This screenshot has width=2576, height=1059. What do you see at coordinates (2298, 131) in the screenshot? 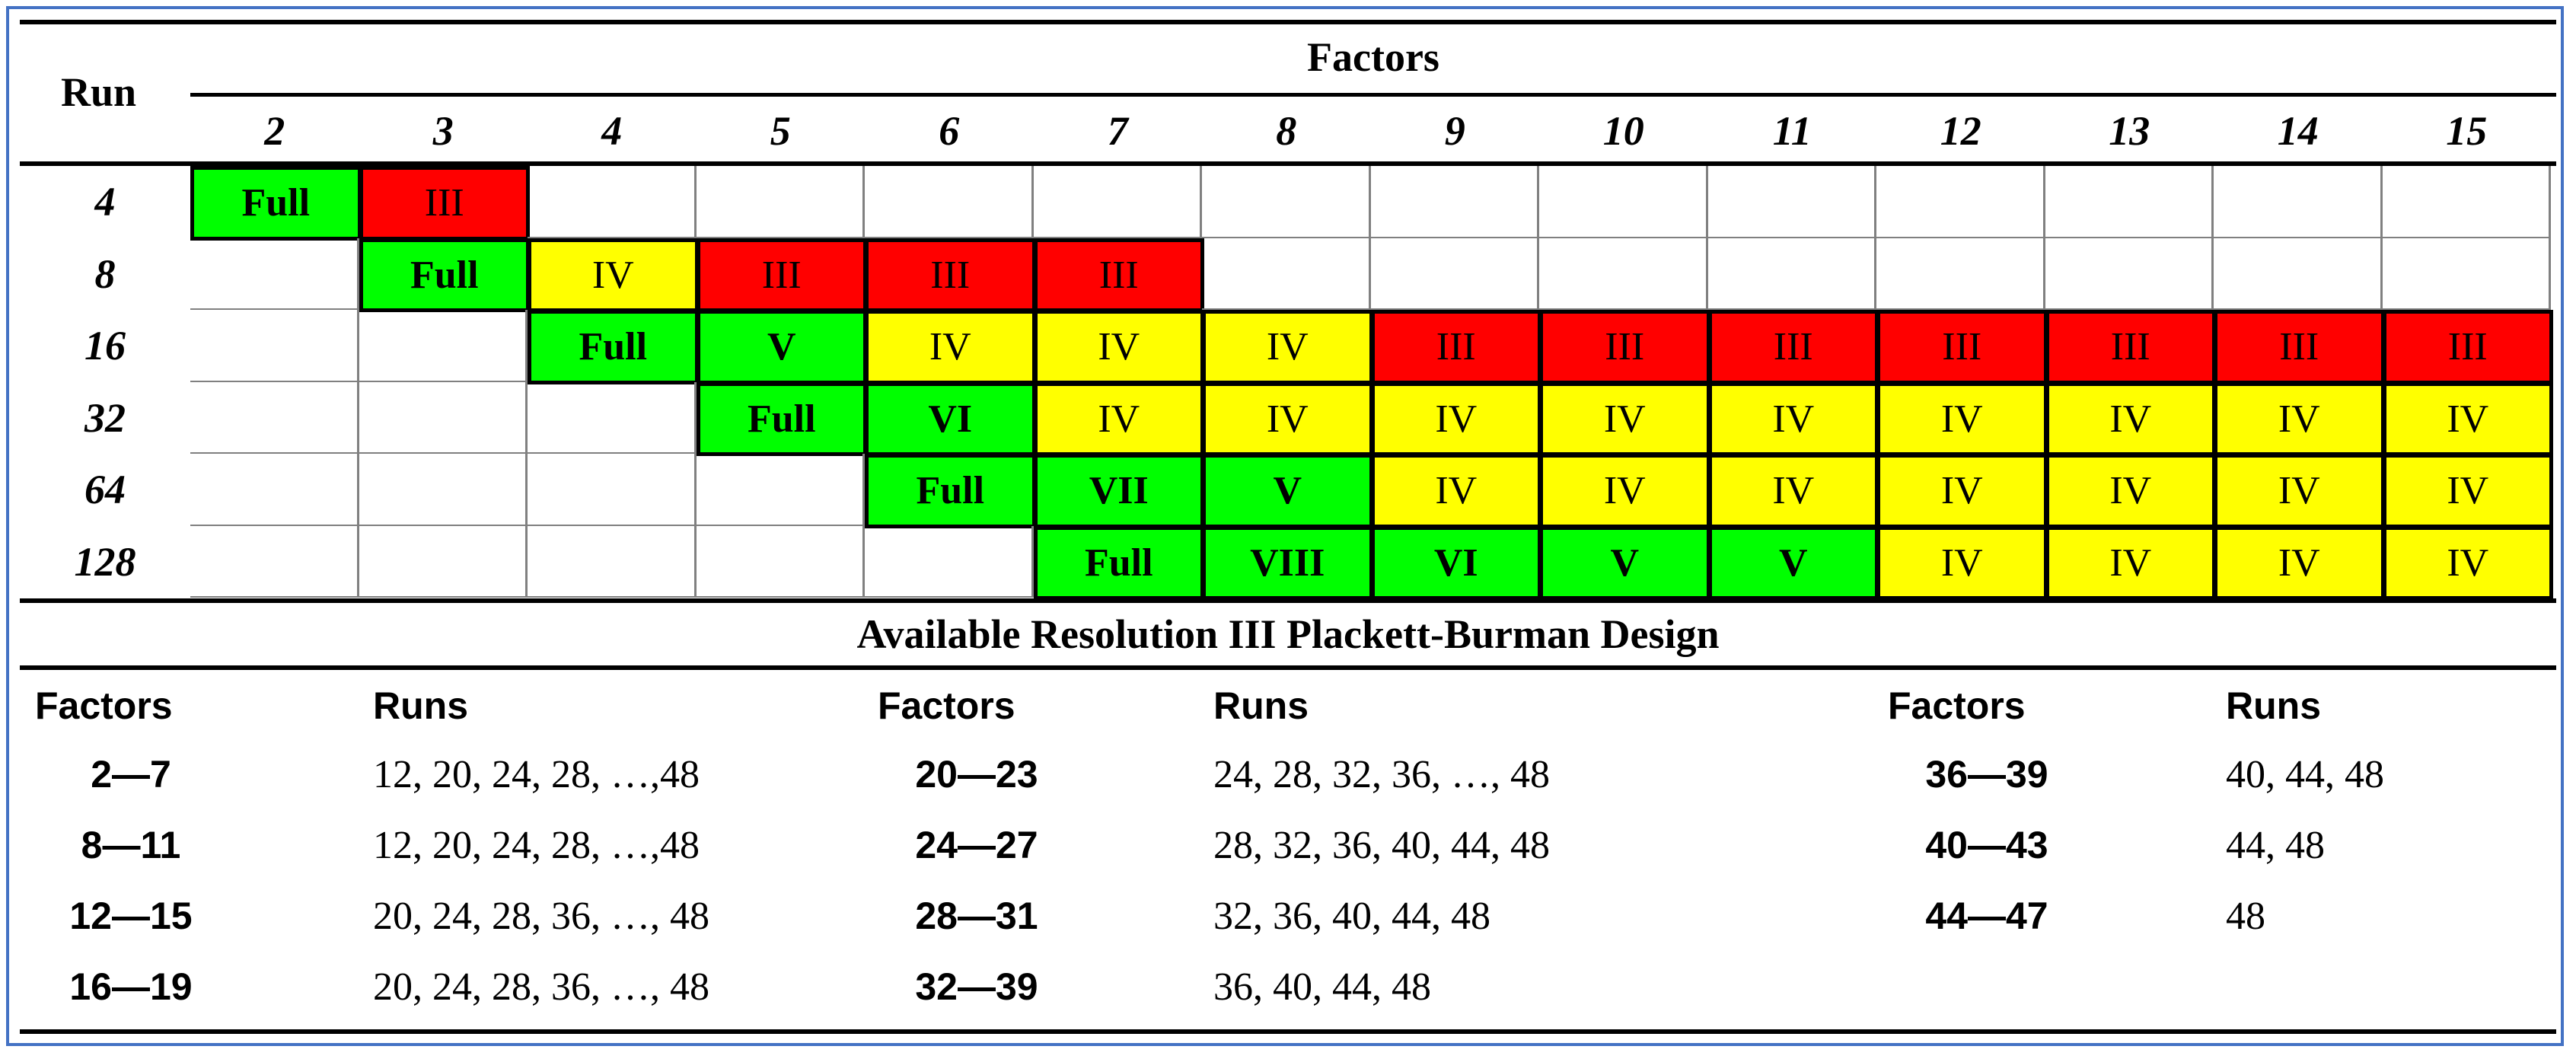
I see `factor-column-header: 14` at bounding box center [2298, 131].